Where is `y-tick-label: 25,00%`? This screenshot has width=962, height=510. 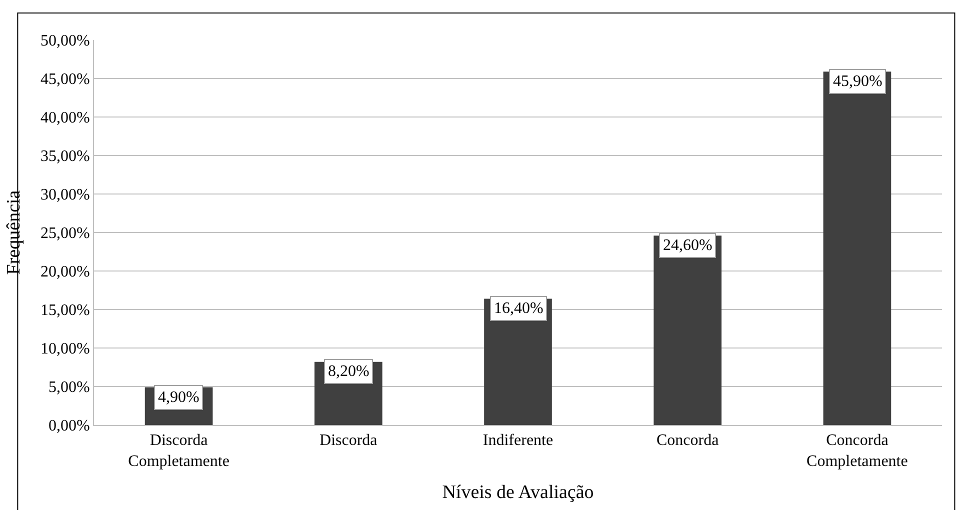 y-tick-label: 25,00% is located at coordinates (65, 233).